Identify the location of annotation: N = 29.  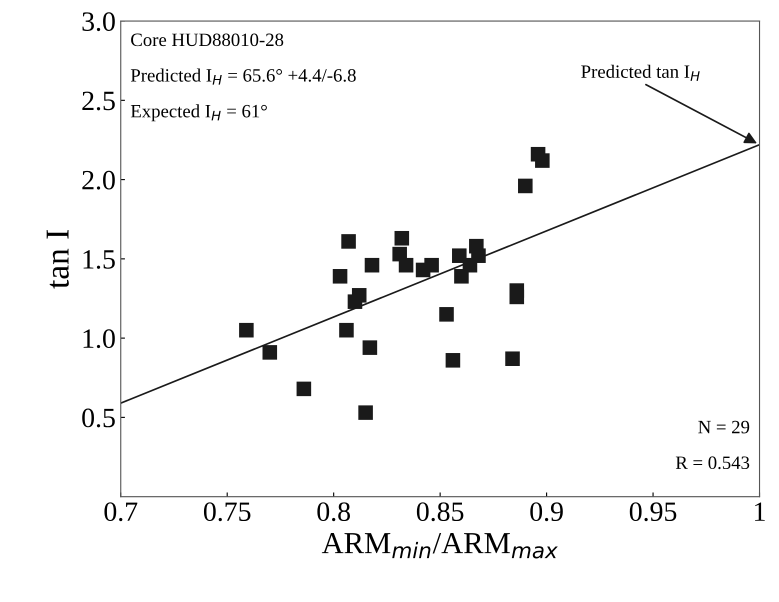
(724, 427).